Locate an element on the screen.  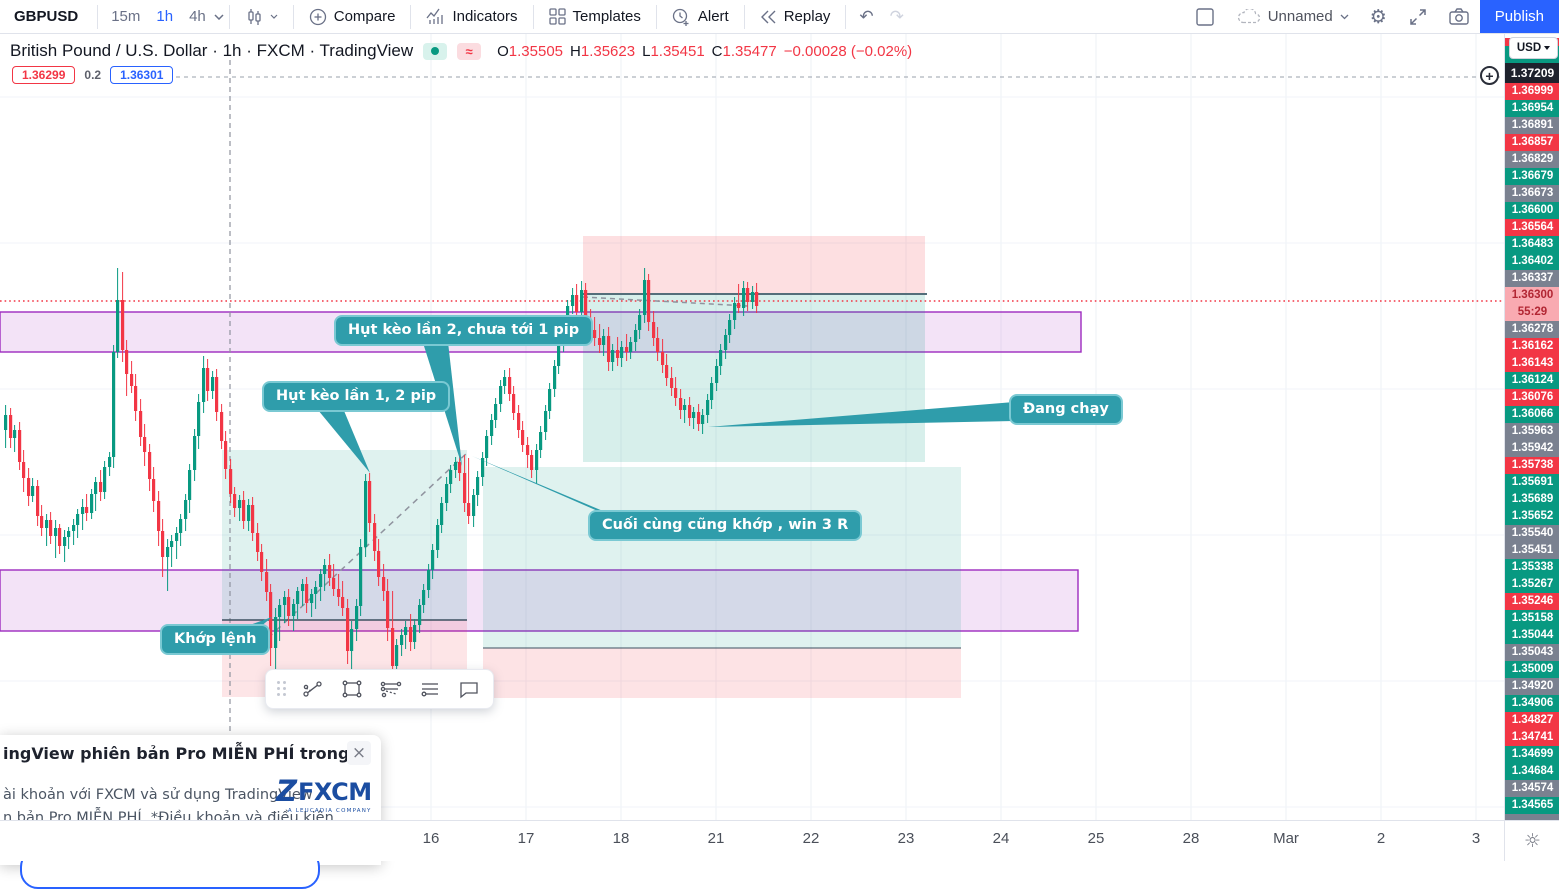
replay-label: Replay is located at coordinates (807, 16).